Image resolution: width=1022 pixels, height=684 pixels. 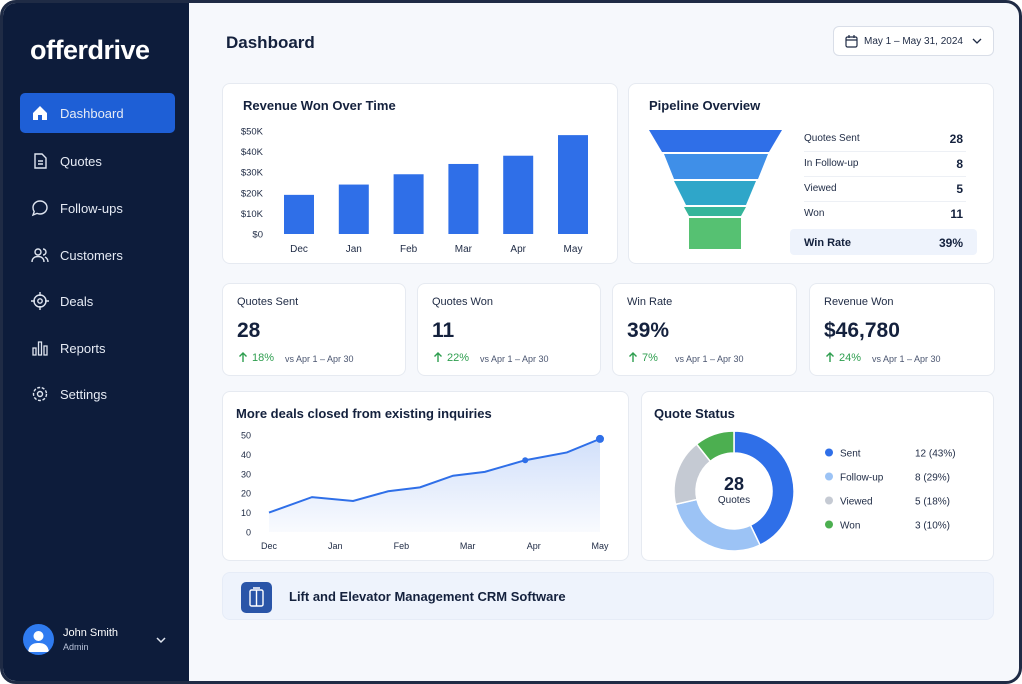 I want to click on y-tick-label: $50K, so click(x=252, y=132).